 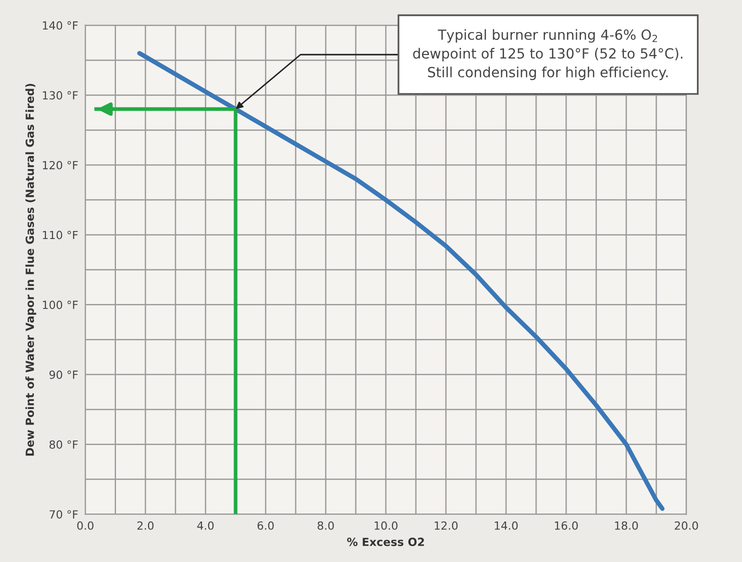 What do you see at coordinates (326, 525) in the screenshot?
I see `x-tick-label: 8.0` at bounding box center [326, 525].